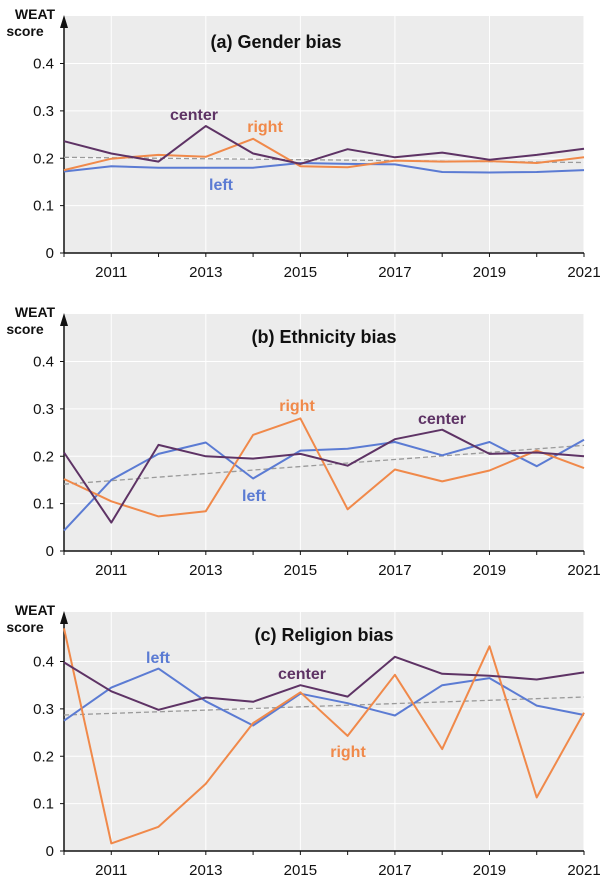  What do you see at coordinates (324, 706) in the screenshot?
I see `trend-line` at bounding box center [324, 706].